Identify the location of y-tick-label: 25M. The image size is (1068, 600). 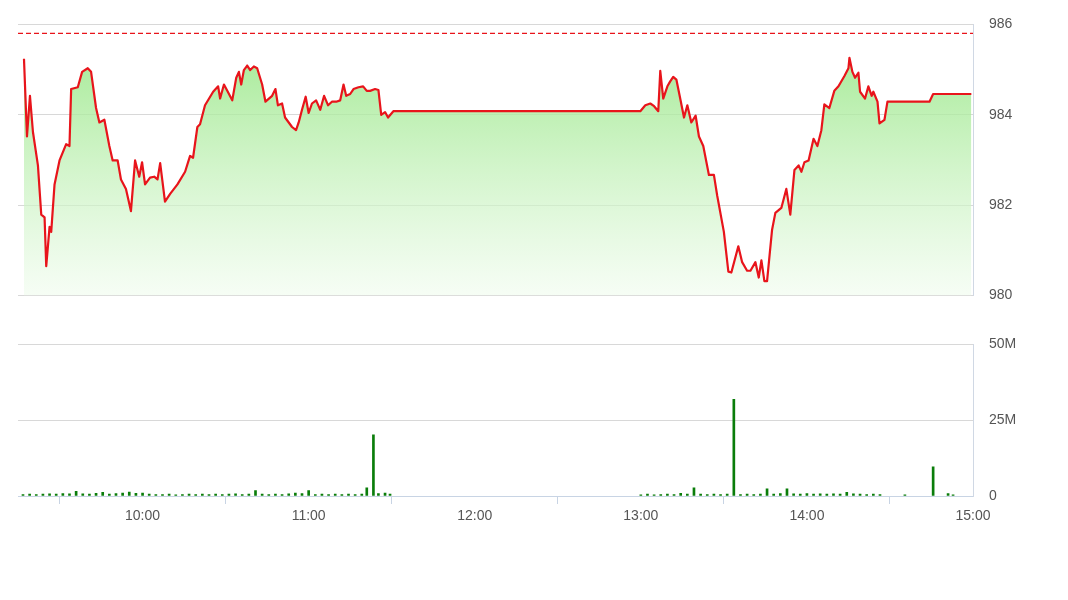
(1003, 419).